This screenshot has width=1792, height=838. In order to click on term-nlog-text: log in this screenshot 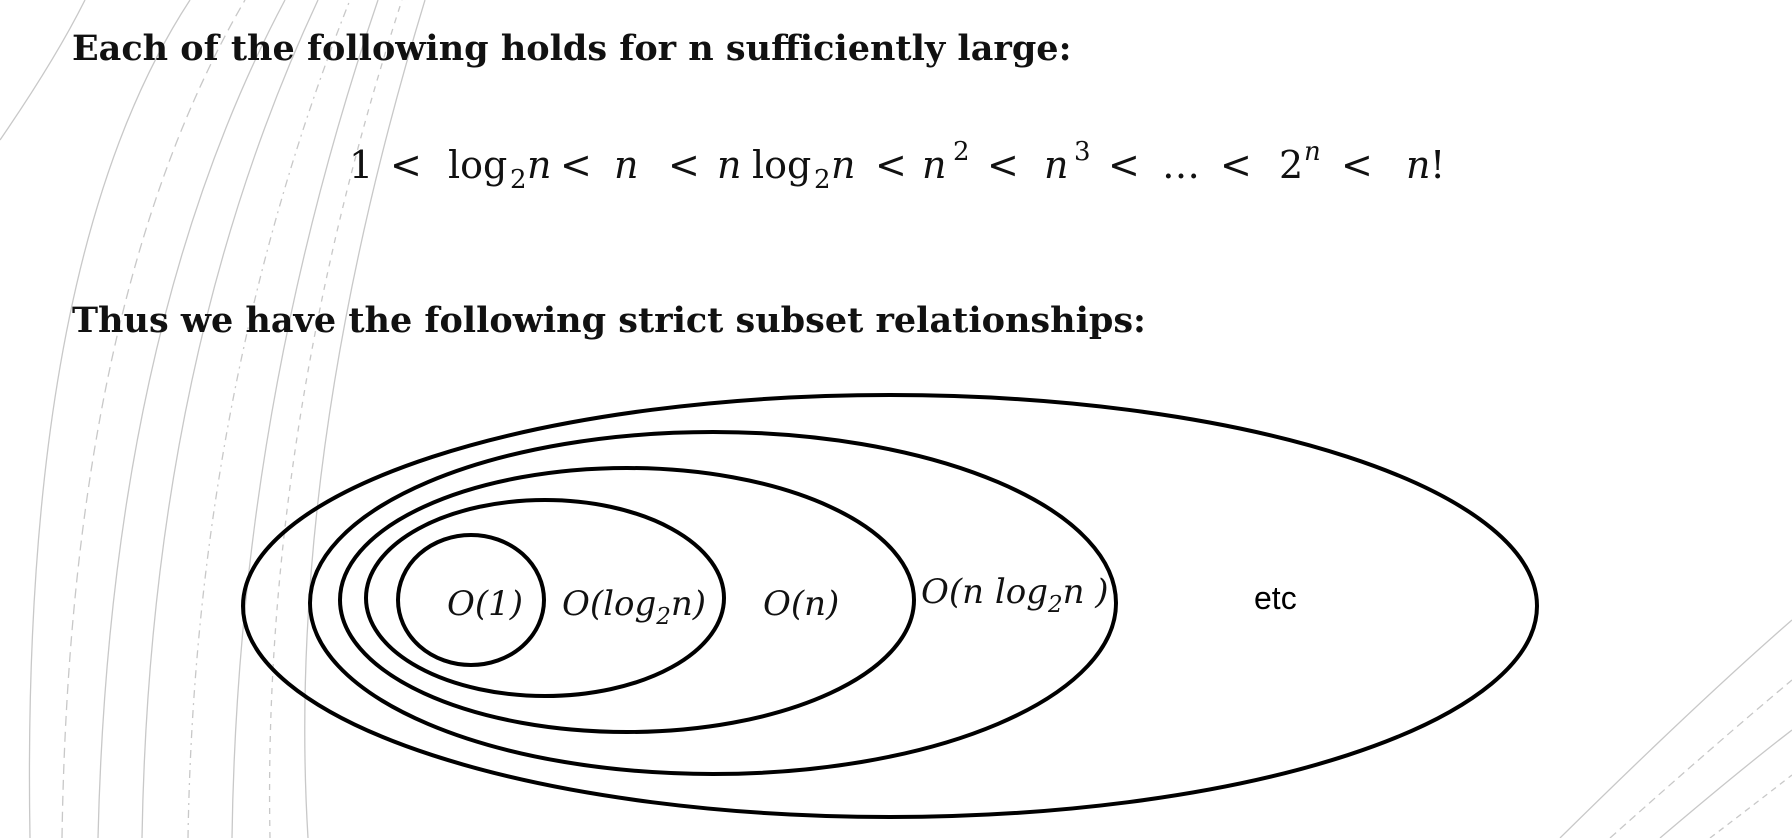, I will do `click(781, 165)`.